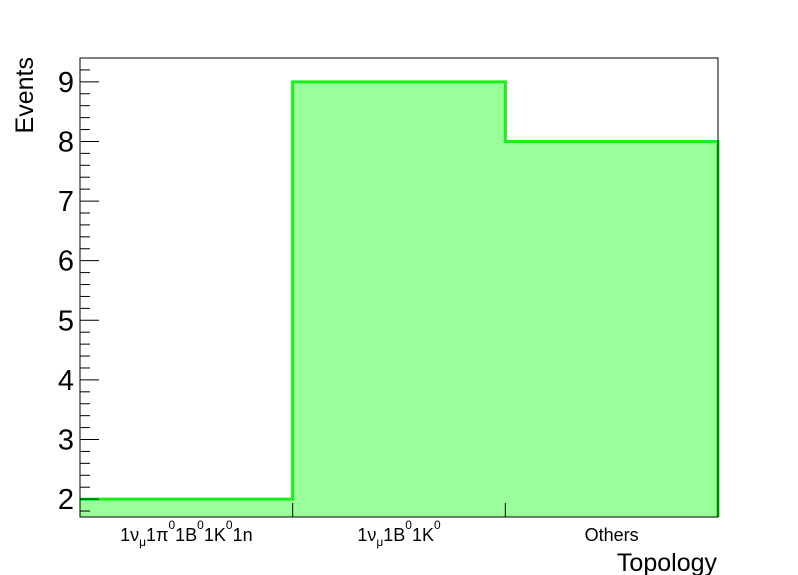 This screenshot has width=798, height=575. What do you see at coordinates (66, 441) in the screenshot?
I see `y-tick-label: 3` at bounding box center [66, 441].